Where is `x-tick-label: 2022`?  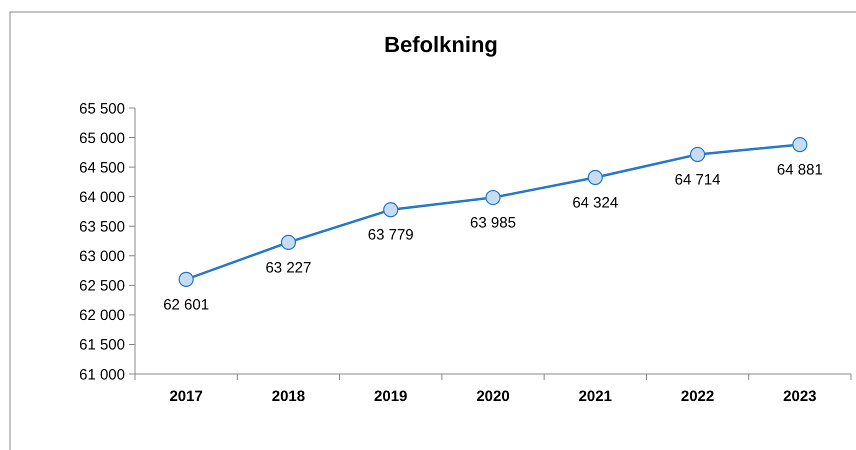 x-tick-label: 2022 is located at coordinates (697, 396).